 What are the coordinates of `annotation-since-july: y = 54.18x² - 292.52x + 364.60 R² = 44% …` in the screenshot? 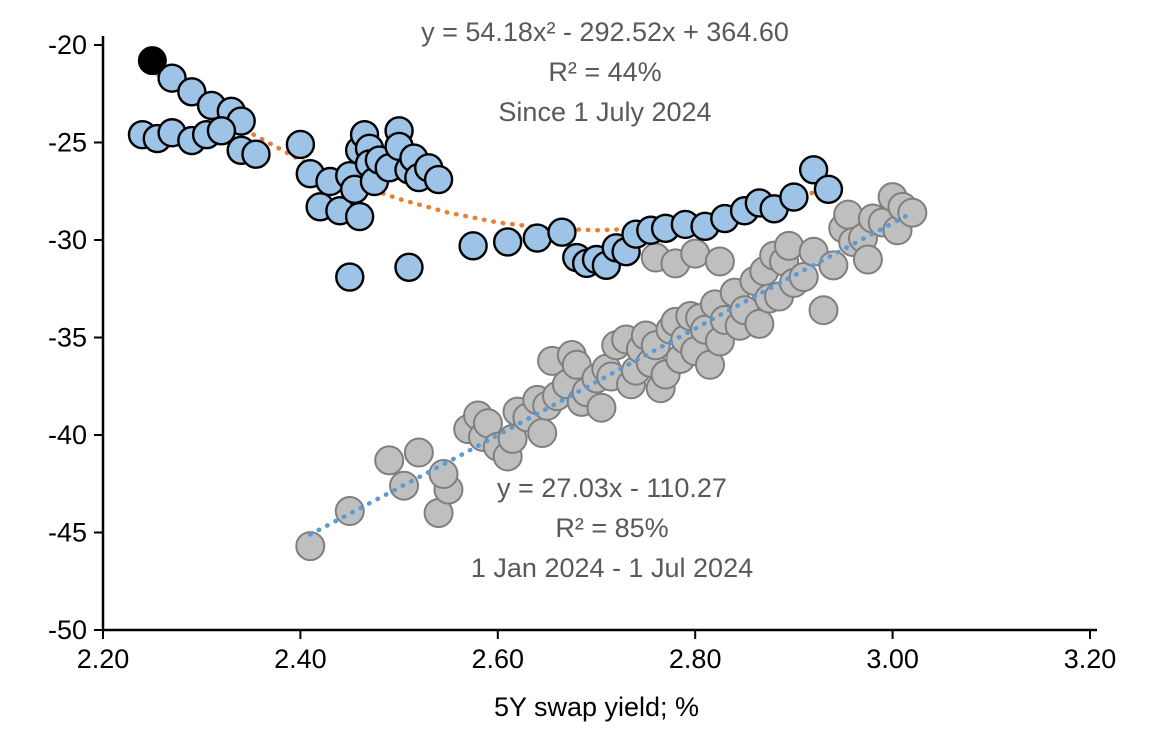 It's located at (605, 72).